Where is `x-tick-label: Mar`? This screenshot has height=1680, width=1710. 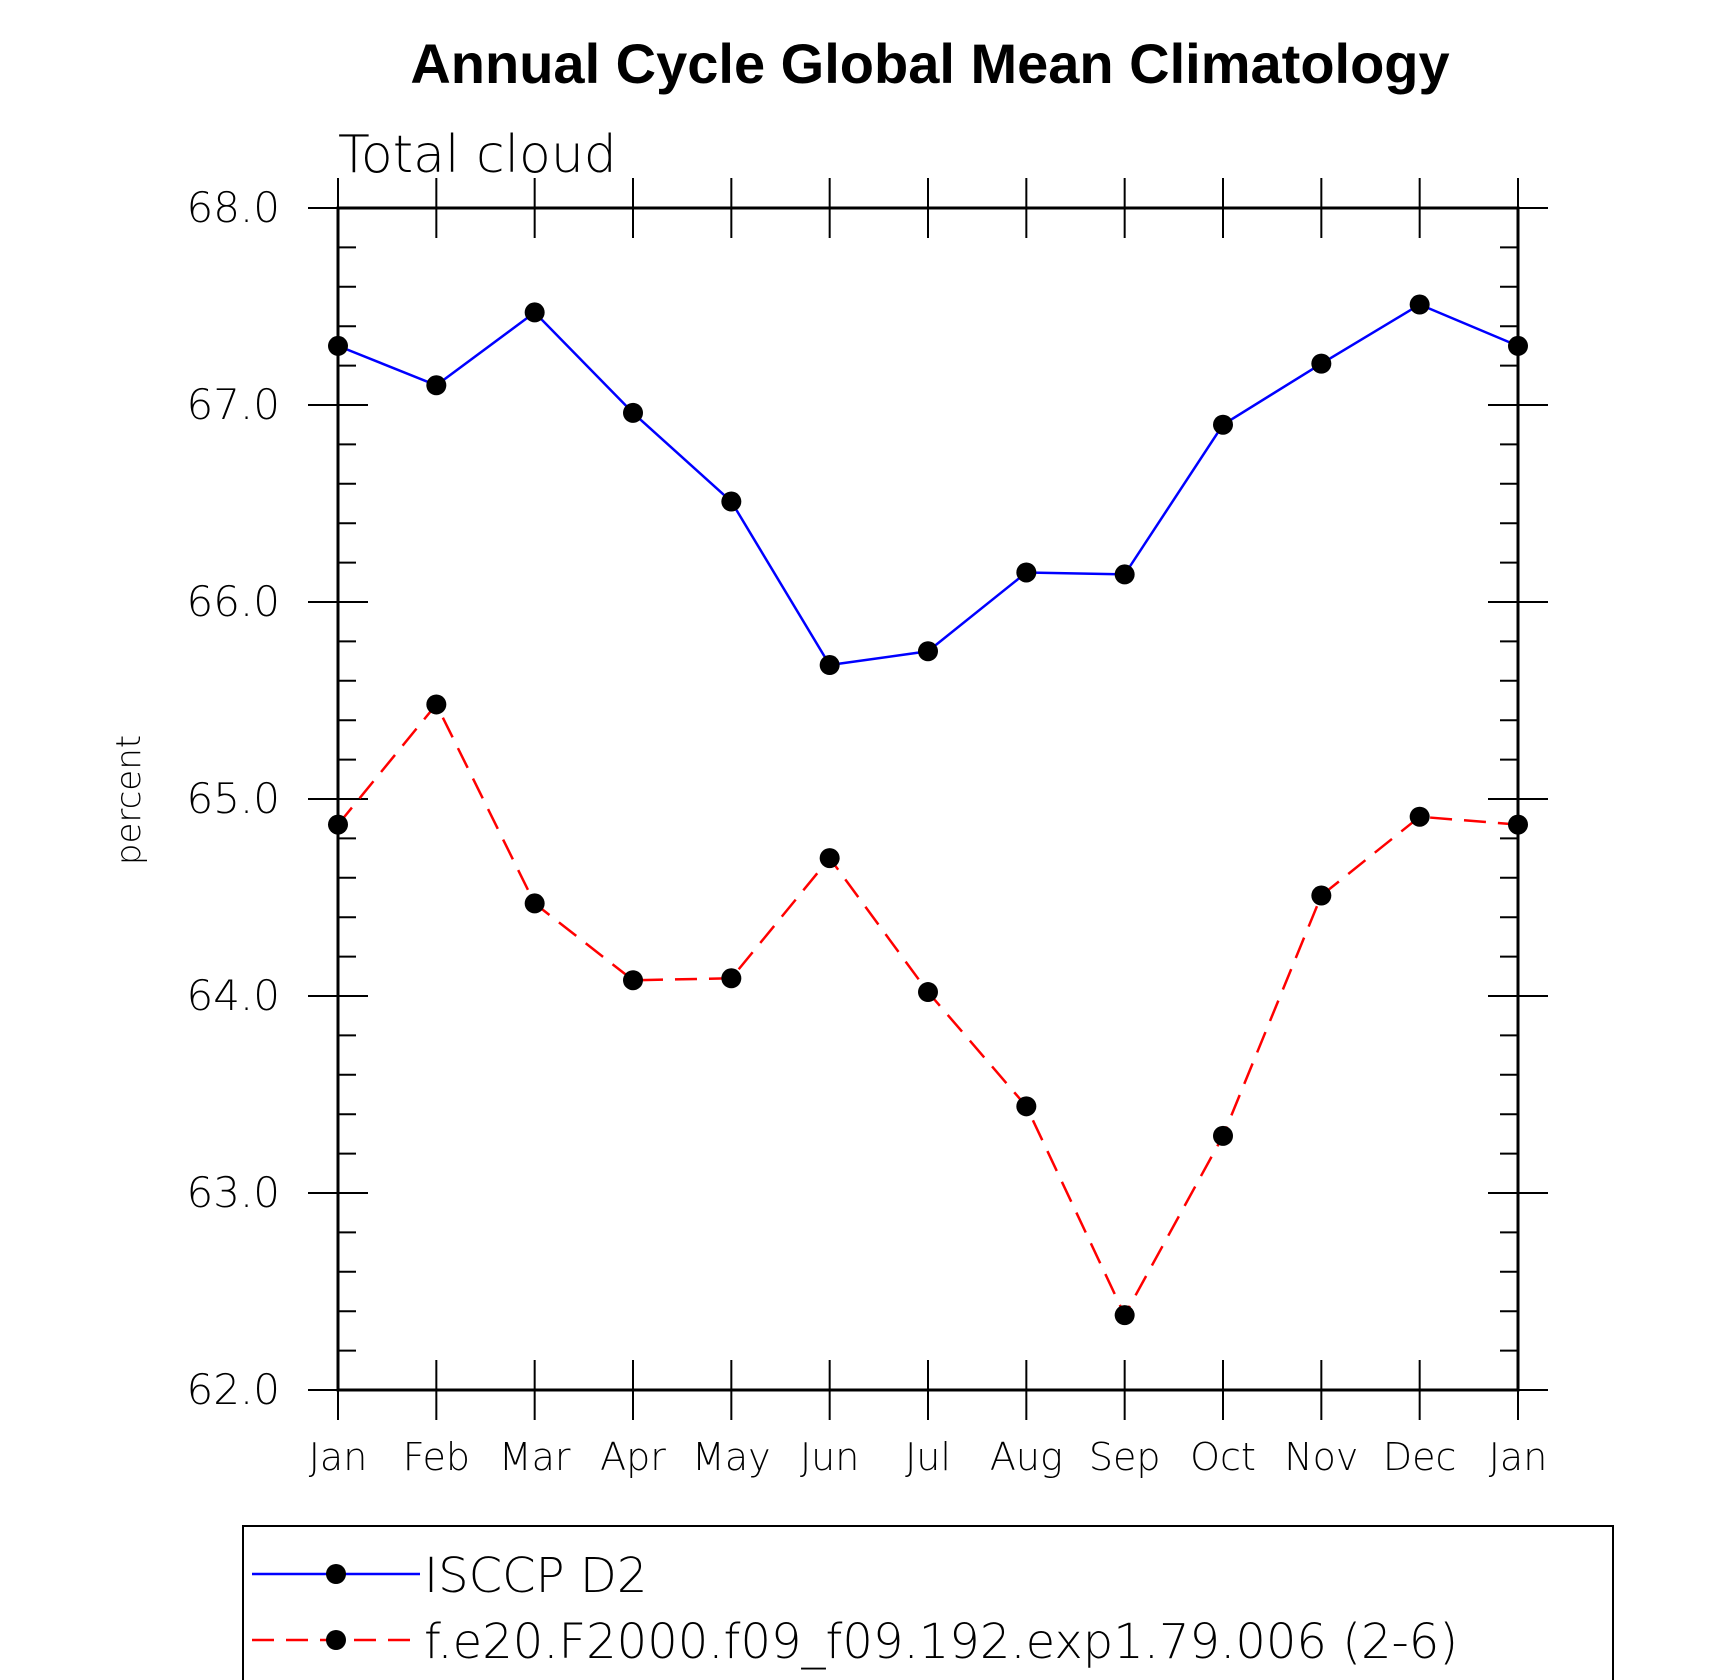
x-tick-label: Mar is located at coordinates (535, 1457).